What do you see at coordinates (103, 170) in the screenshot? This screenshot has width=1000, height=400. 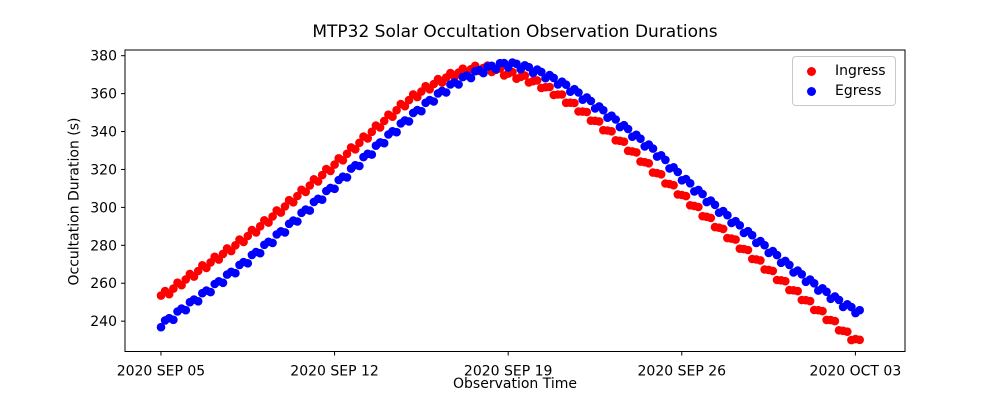 I see `y-tick-label: 320` at bounding box center [103, 170].